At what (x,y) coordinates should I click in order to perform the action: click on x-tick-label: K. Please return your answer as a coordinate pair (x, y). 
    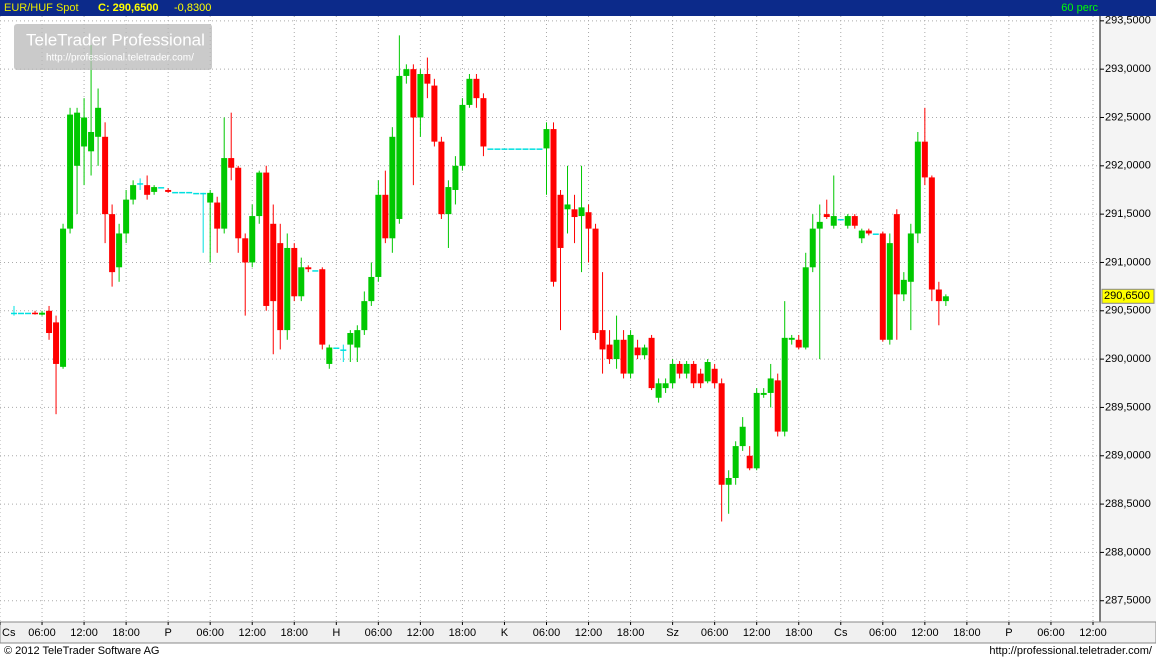
    Looking at the image, I should click on (505, 633).